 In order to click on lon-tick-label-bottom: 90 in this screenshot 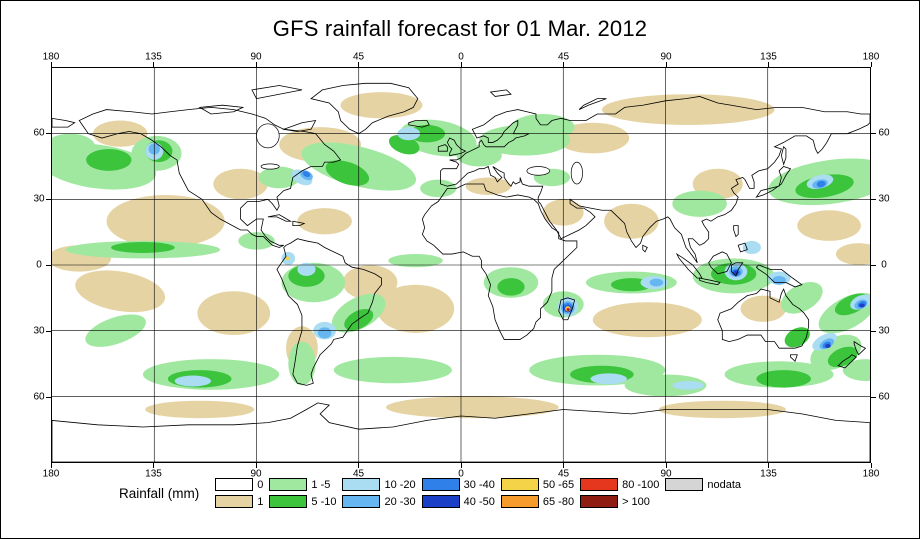, I will do `click(256, 474)`.